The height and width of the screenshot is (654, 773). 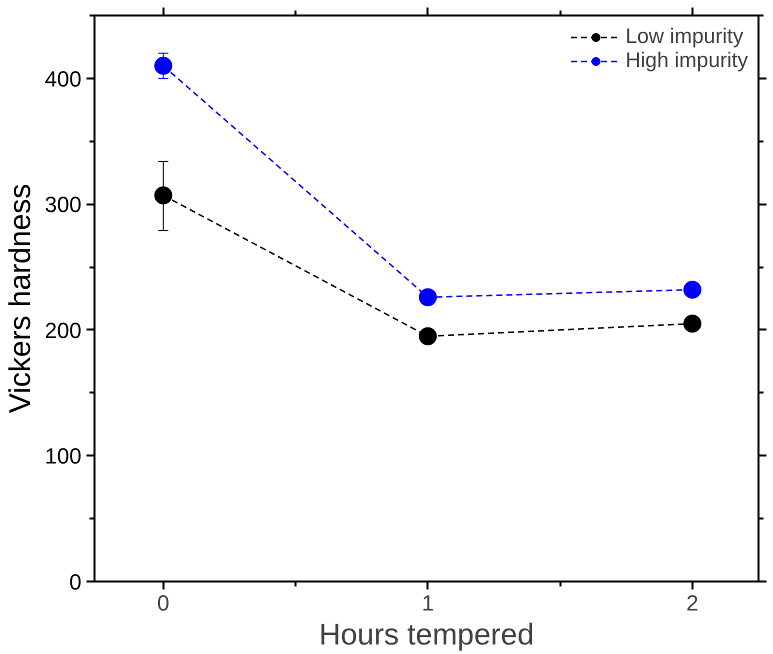 I want to click on x-tick-label: 1, so click(x=428, y=603).